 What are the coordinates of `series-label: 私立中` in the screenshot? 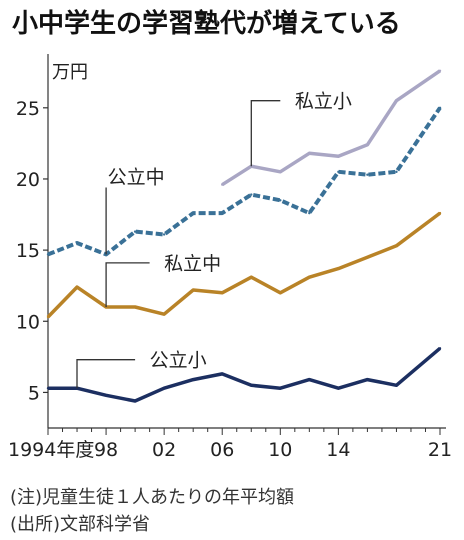 It's located at (192, 264).